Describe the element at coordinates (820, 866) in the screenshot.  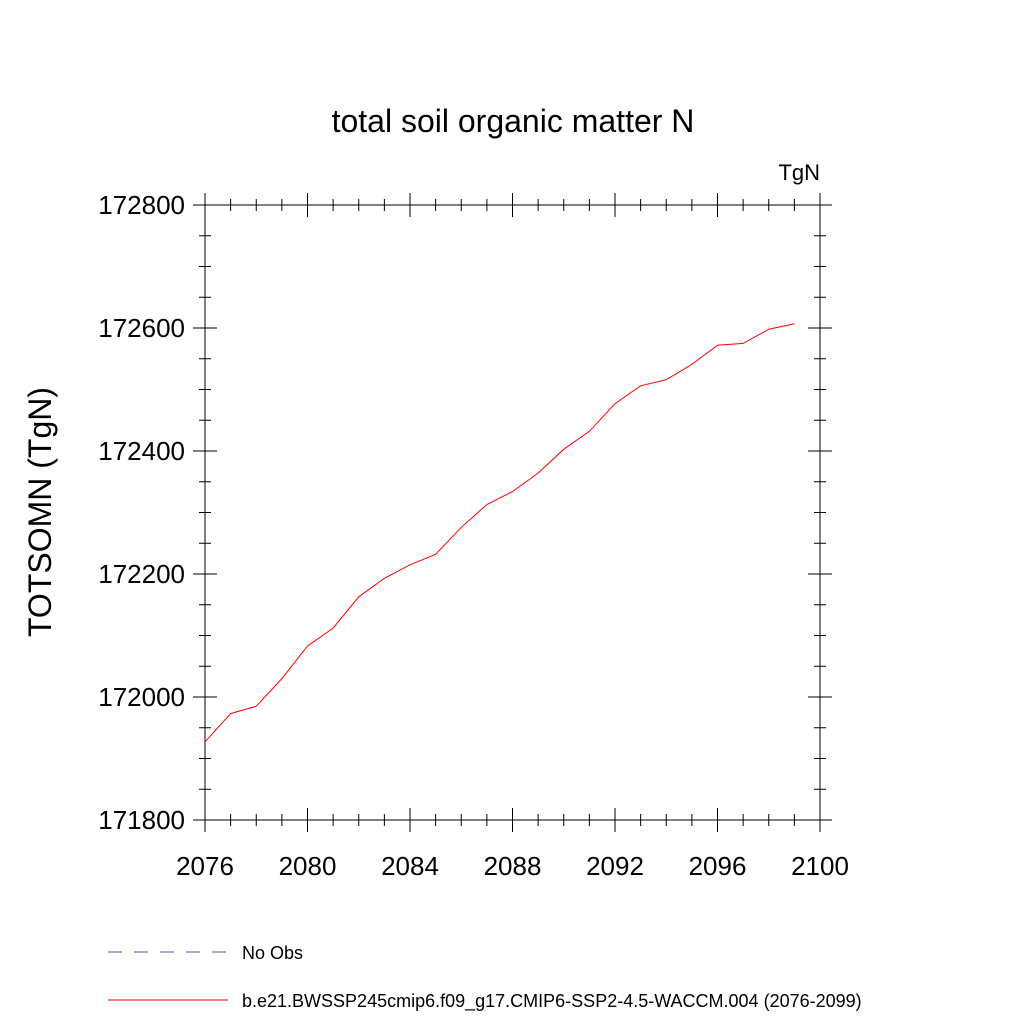
I see `x-tick-label: 2100` at that location.